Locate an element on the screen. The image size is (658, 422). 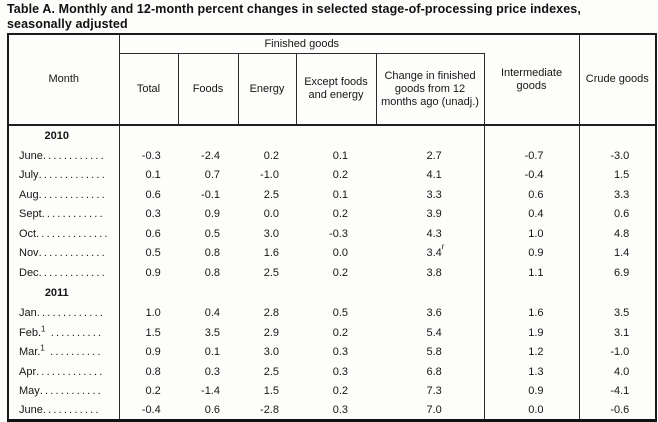
cell-value: 2.9 is located at coordinates (271, 332).